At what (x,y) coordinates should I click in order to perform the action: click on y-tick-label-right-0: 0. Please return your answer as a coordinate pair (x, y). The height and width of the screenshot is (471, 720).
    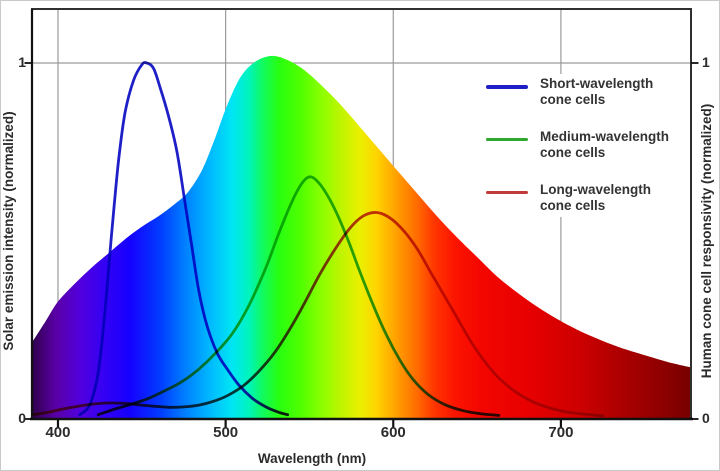
    Looking at the image, I should click on (706, 418).